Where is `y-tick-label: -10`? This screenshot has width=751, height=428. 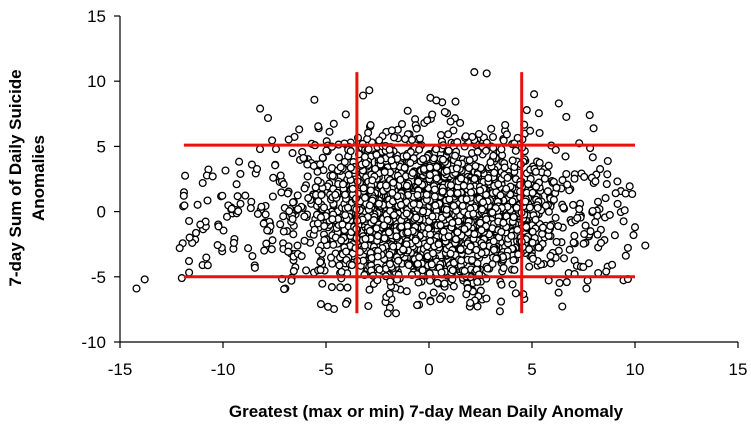 y-tick-label: -10 is located at coordinates (93, 342).